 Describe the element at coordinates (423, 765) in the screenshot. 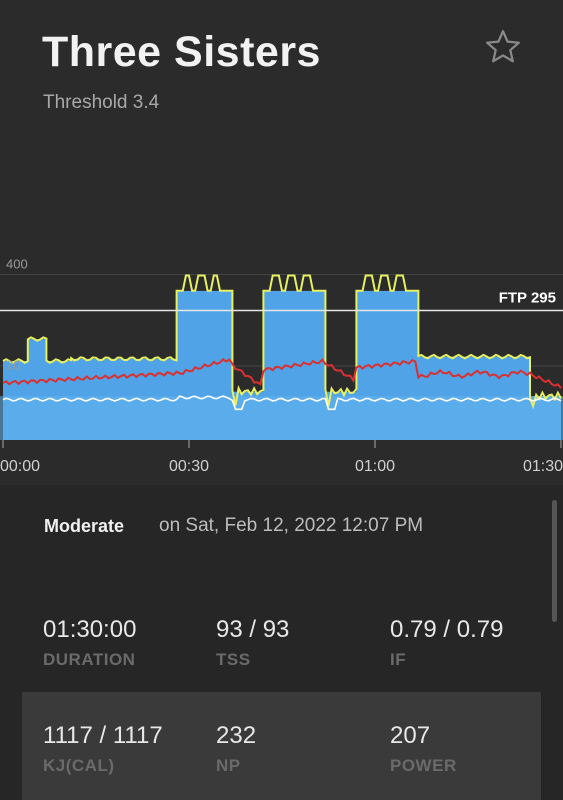

I see `stat-label: POWER` at that location.